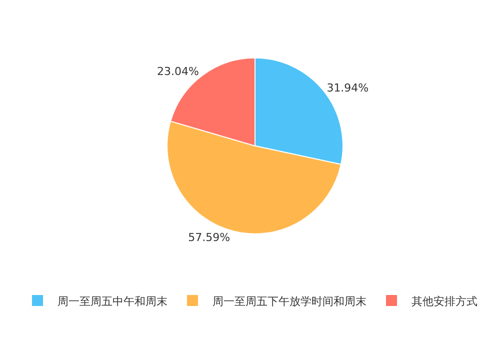 The image size is (500, 362). What do you see at coordinates (445, 301) in the screenshot?
I see `legend-label: 其他安排方式` at bounding box center [445, 301].